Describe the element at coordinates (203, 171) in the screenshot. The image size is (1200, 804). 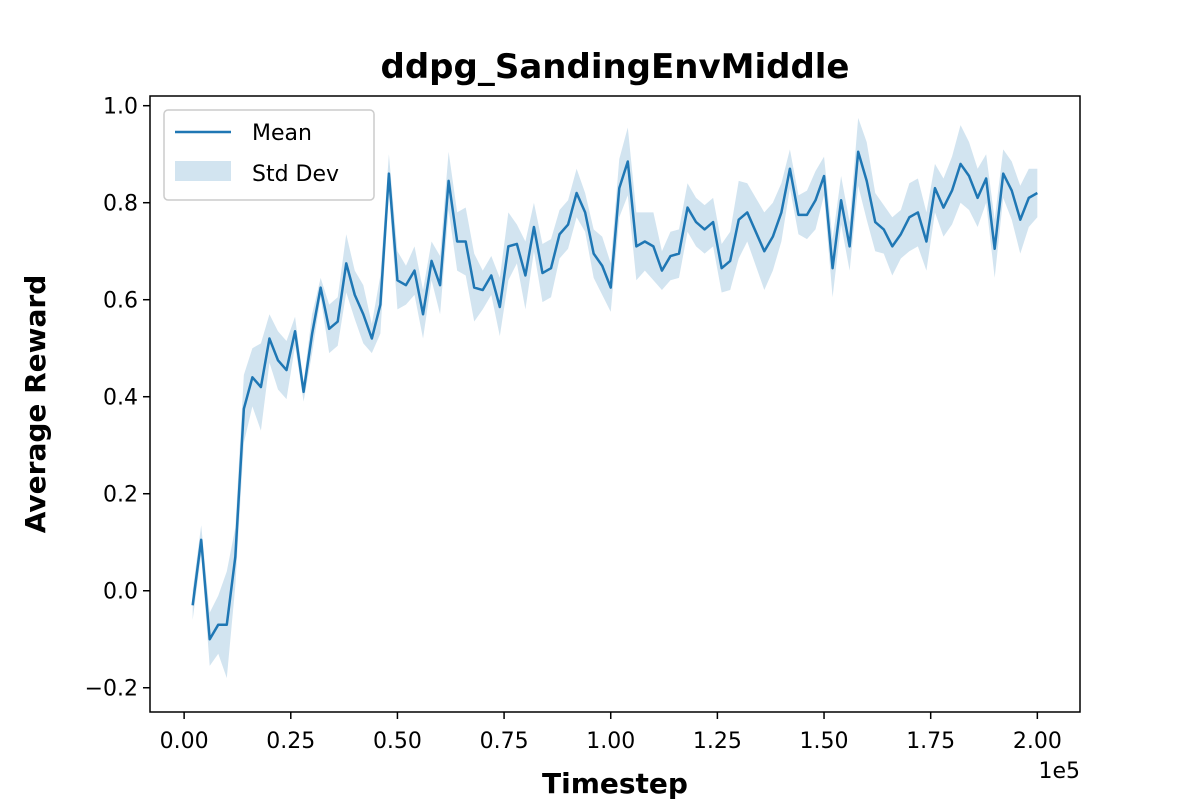
I see `legend-std-dev-swatch` at that location.